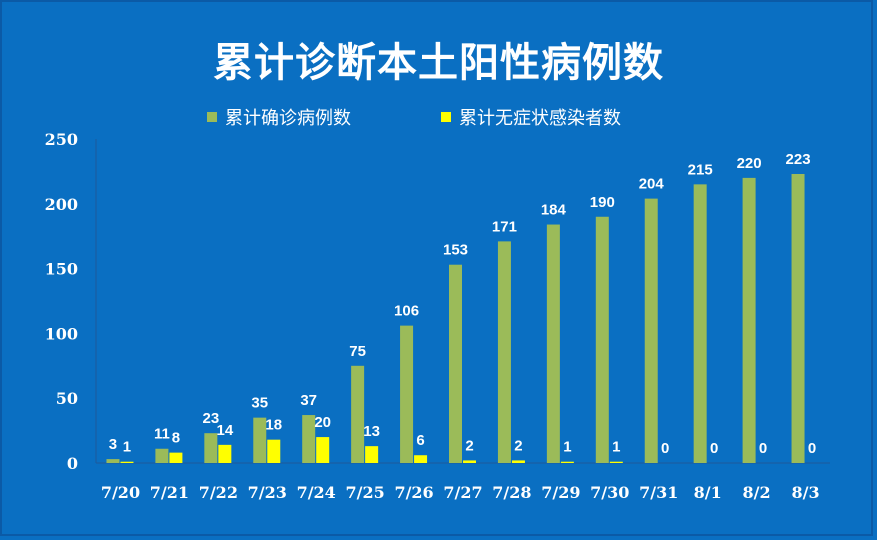  I want to click on data-label-confirmed: 153, so click(455, 250).